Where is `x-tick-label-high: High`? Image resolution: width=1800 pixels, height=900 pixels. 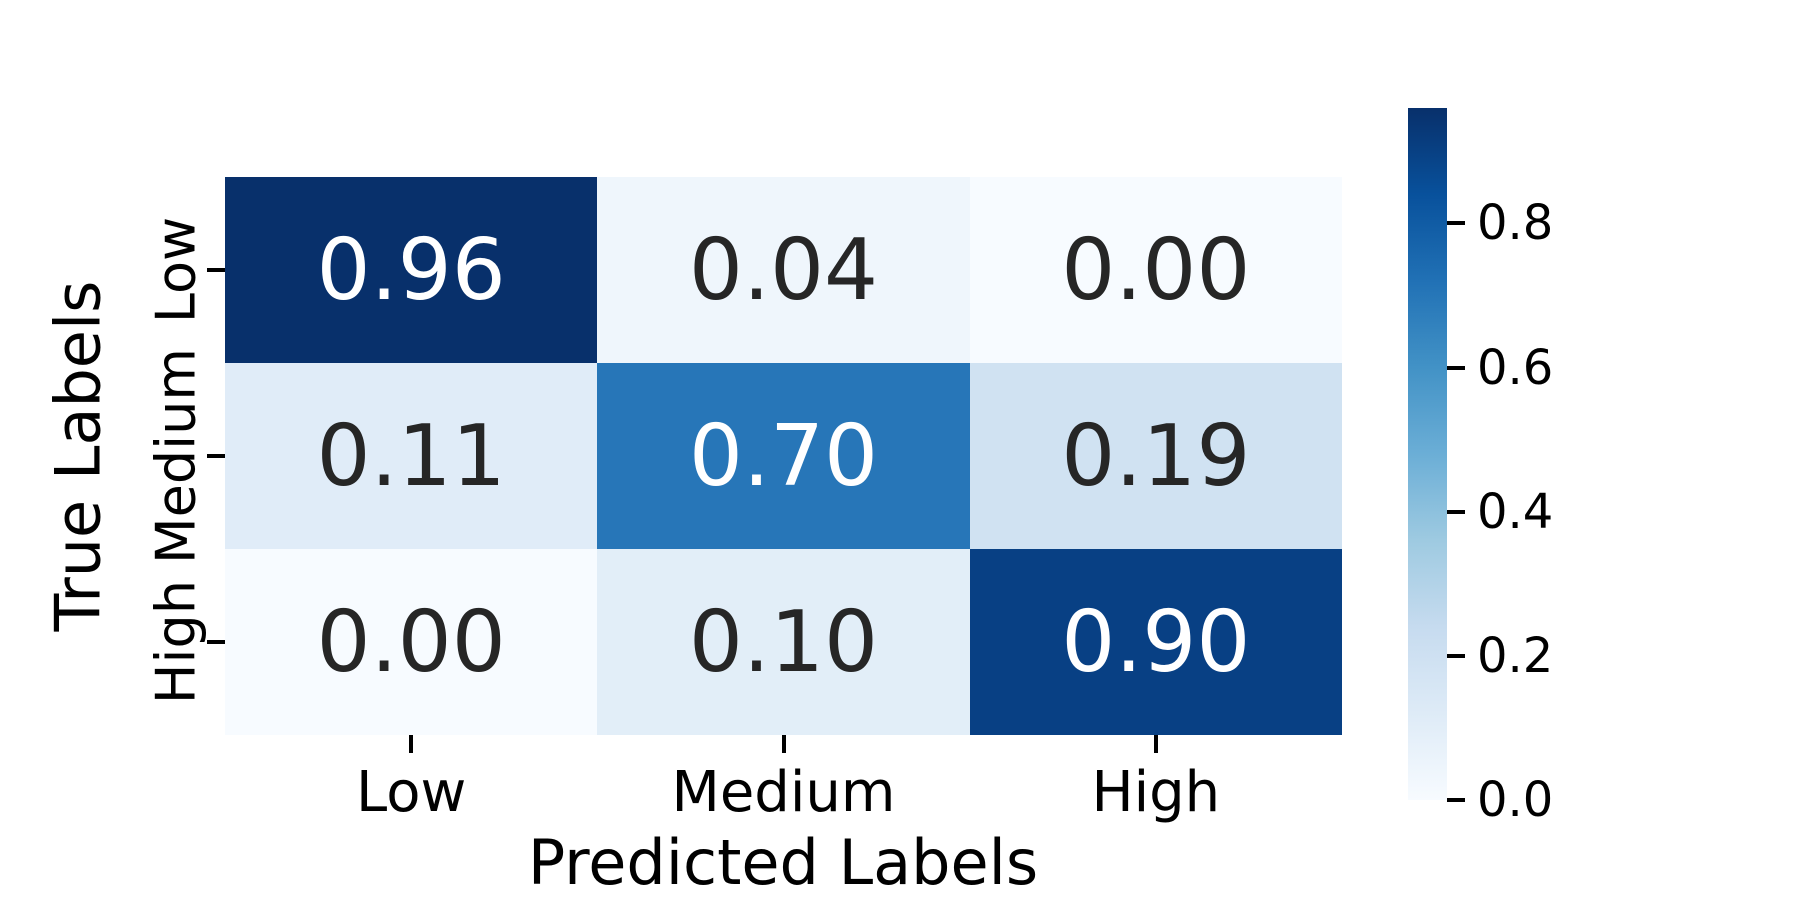
x-tick-label-high: High is located at coordinates (1156, 792).